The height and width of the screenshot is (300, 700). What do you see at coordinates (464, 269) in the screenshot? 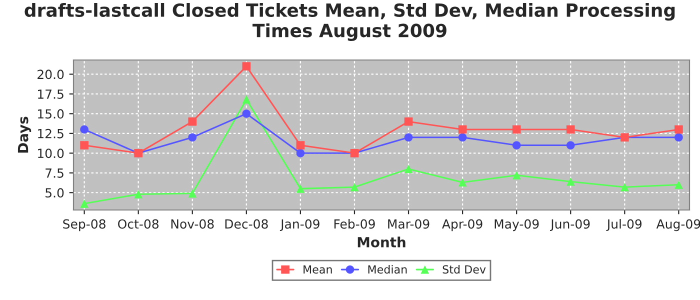
I see `legend-label: Std Dev` at bounding box center [464, 269].